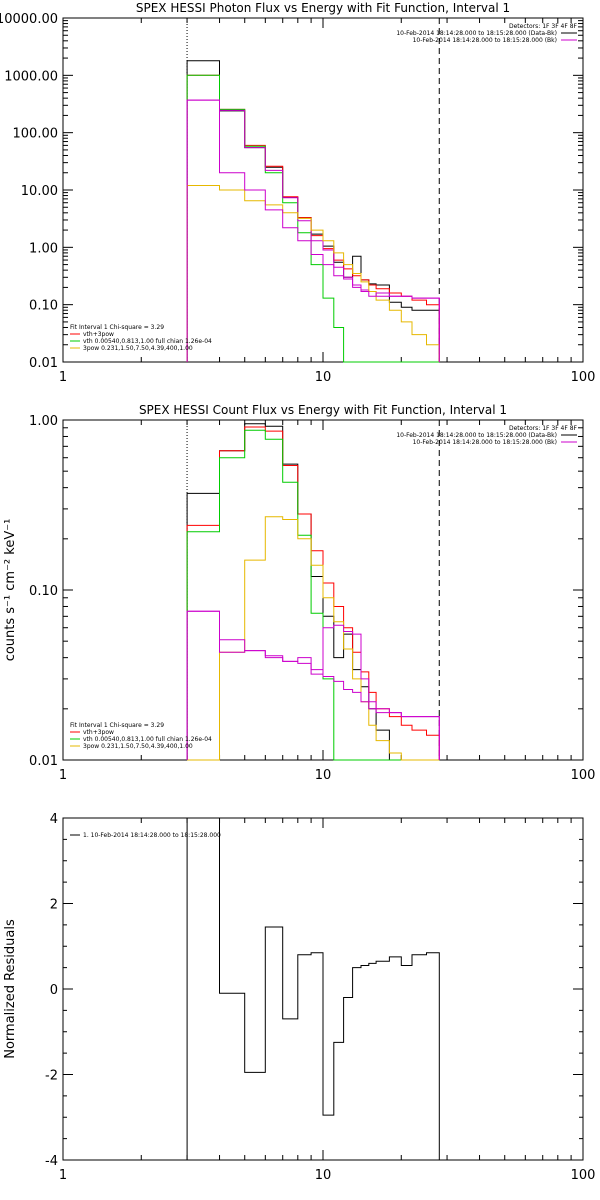  I want to click on y-tick-label: 0, so click(54, 990).